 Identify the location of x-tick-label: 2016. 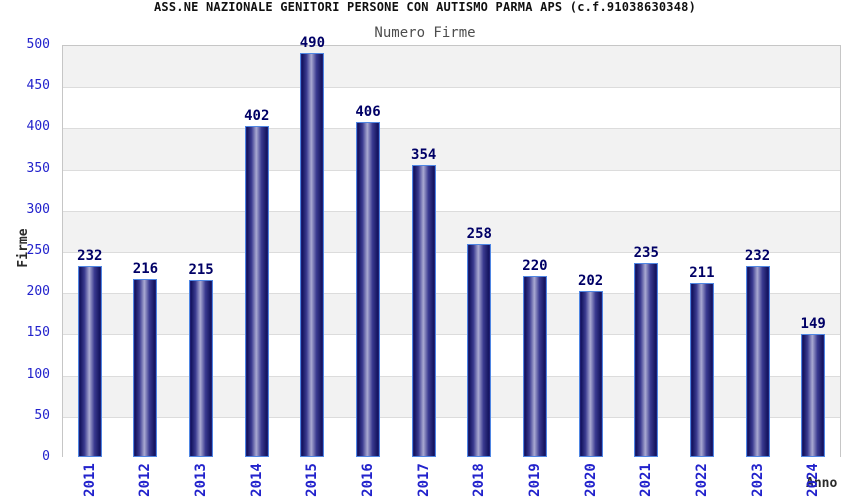
(368, 480).